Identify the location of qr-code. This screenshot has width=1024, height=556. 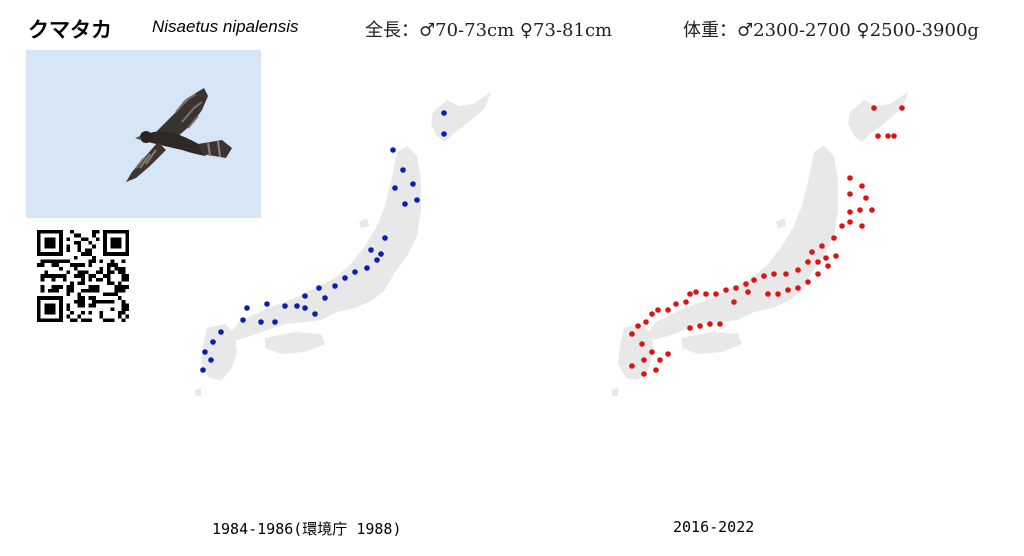
(83, 276).